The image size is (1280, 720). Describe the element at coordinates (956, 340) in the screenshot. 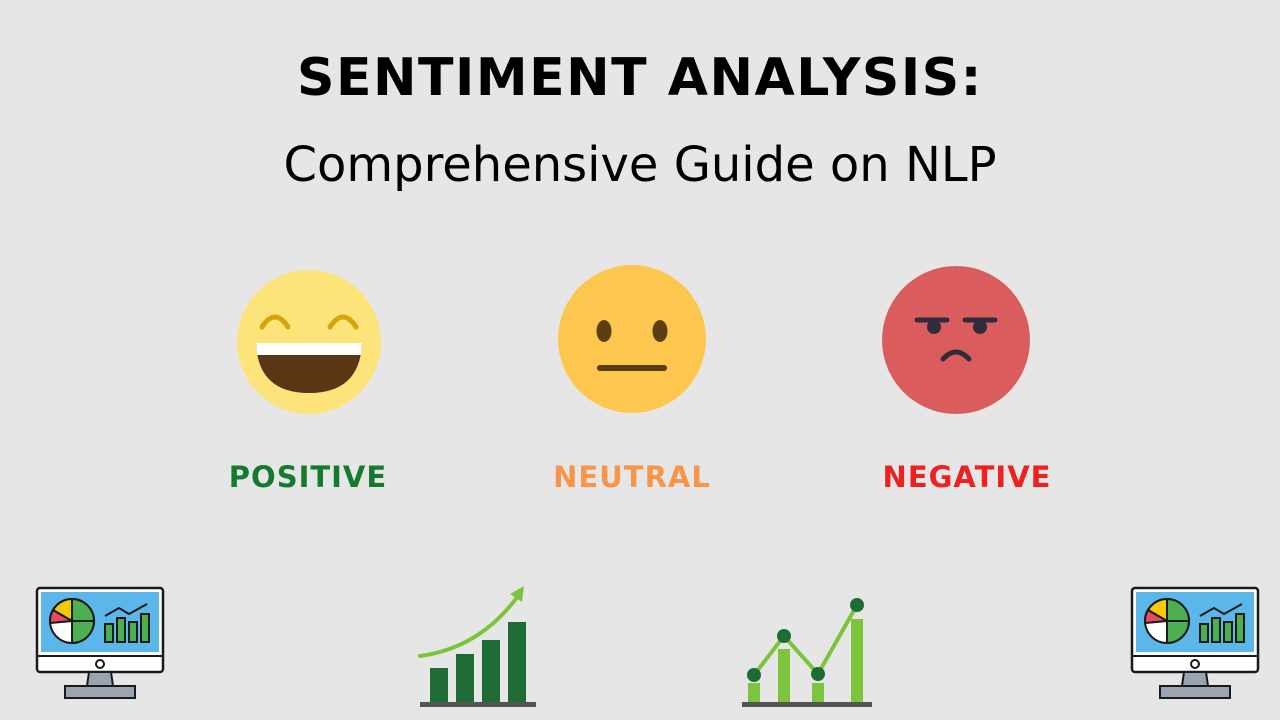

I see `angry-face-icon` at that location.